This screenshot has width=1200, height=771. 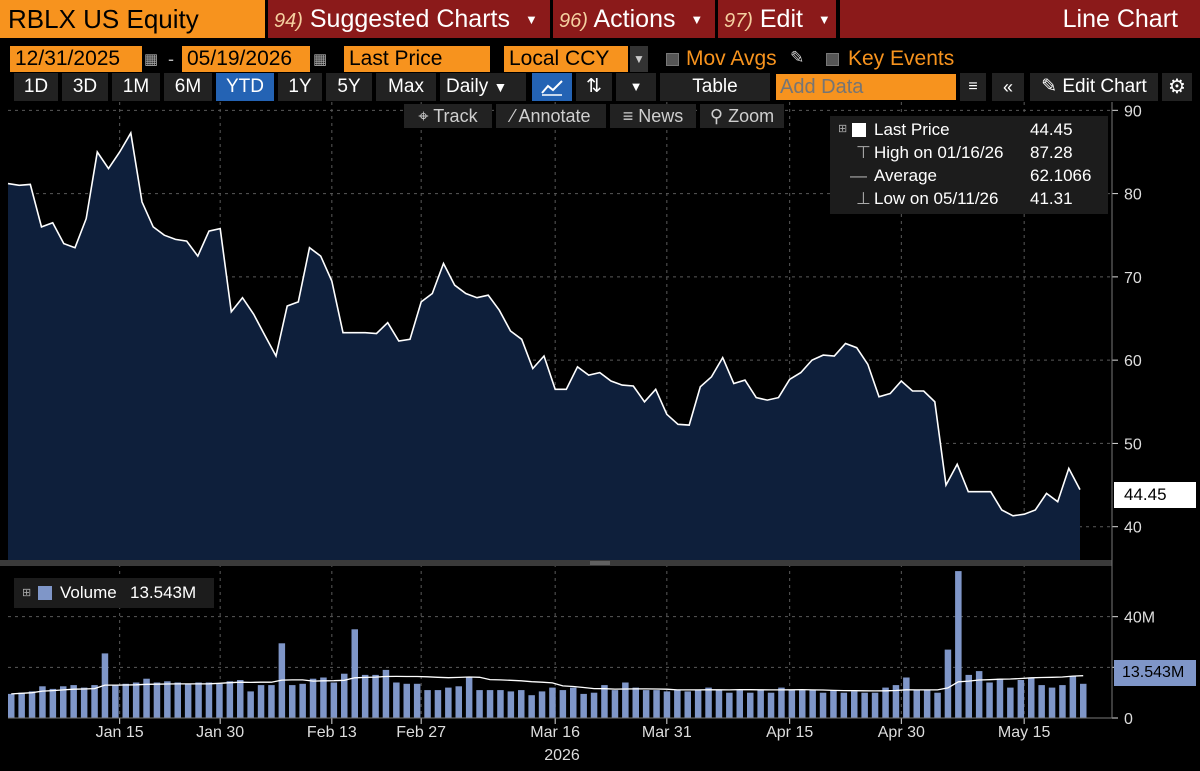 I want to click on annotate-button: ⁄ Annotate, so click(x=551, y=116).